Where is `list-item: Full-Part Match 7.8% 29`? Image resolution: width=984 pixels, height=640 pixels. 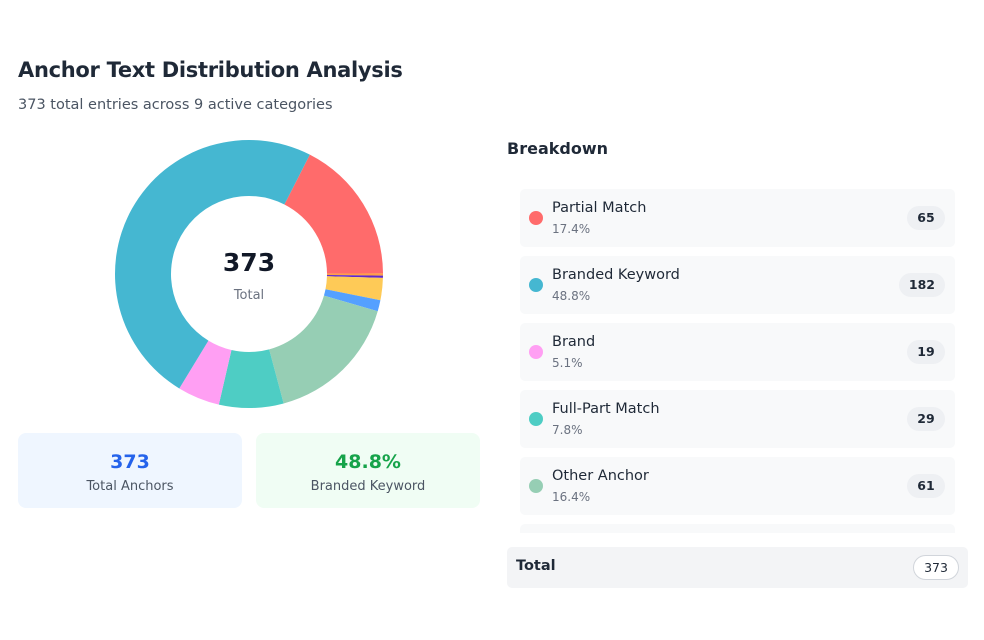
list-item: Full-Part Match 7.8% 29 is located at coordinates (737, 419).